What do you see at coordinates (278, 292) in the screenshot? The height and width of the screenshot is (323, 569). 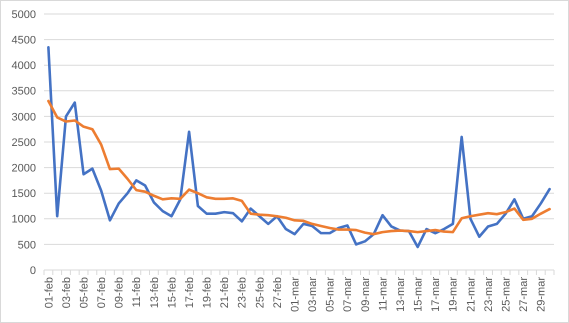 I see `x-tick-label: 27-feb` at bounding box center [278, 292].